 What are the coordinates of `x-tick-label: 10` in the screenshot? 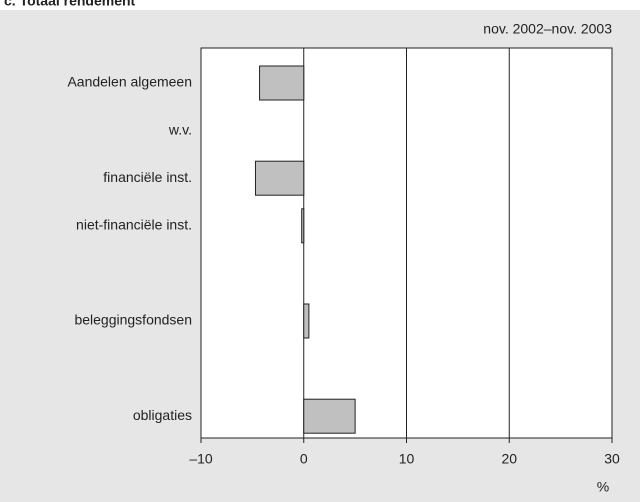 It's located at (407, 459).